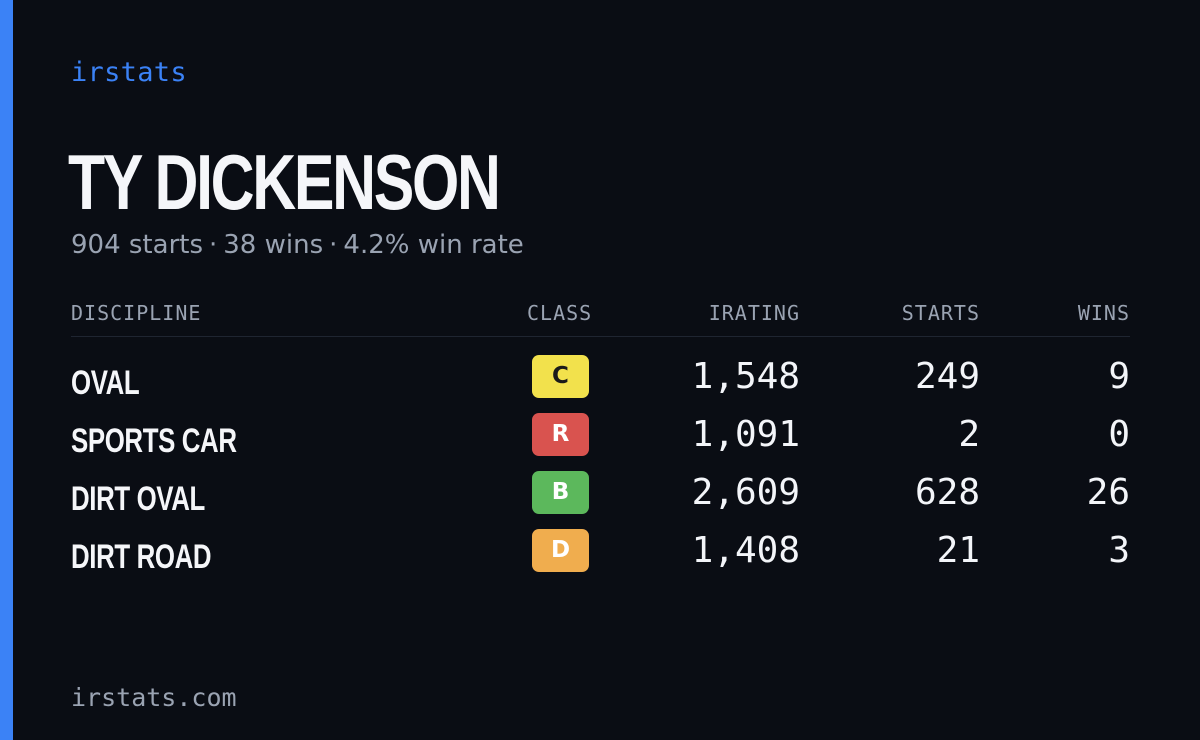 This screenshot has width=1200, height=740. Describe the element at coordinates (154, 697) in the screenshot. I see `footer-url: irstats.com` at that location.